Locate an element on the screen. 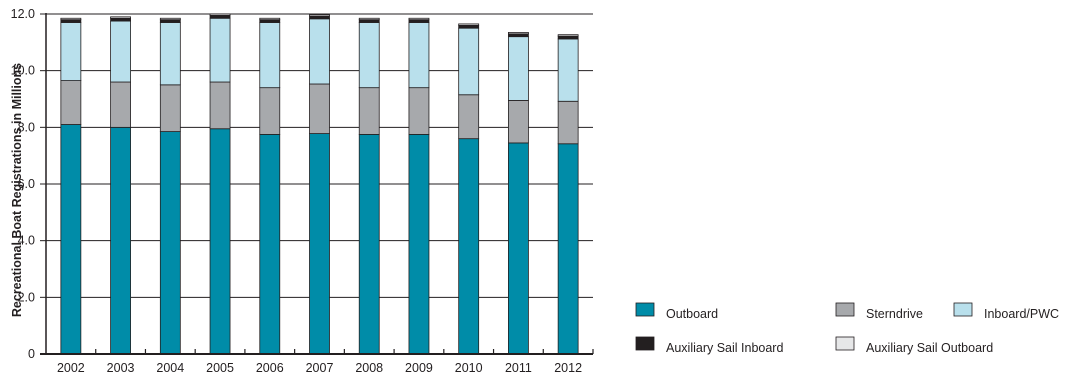  x-tick-label: 2007 is located at coordinates (320, 368).